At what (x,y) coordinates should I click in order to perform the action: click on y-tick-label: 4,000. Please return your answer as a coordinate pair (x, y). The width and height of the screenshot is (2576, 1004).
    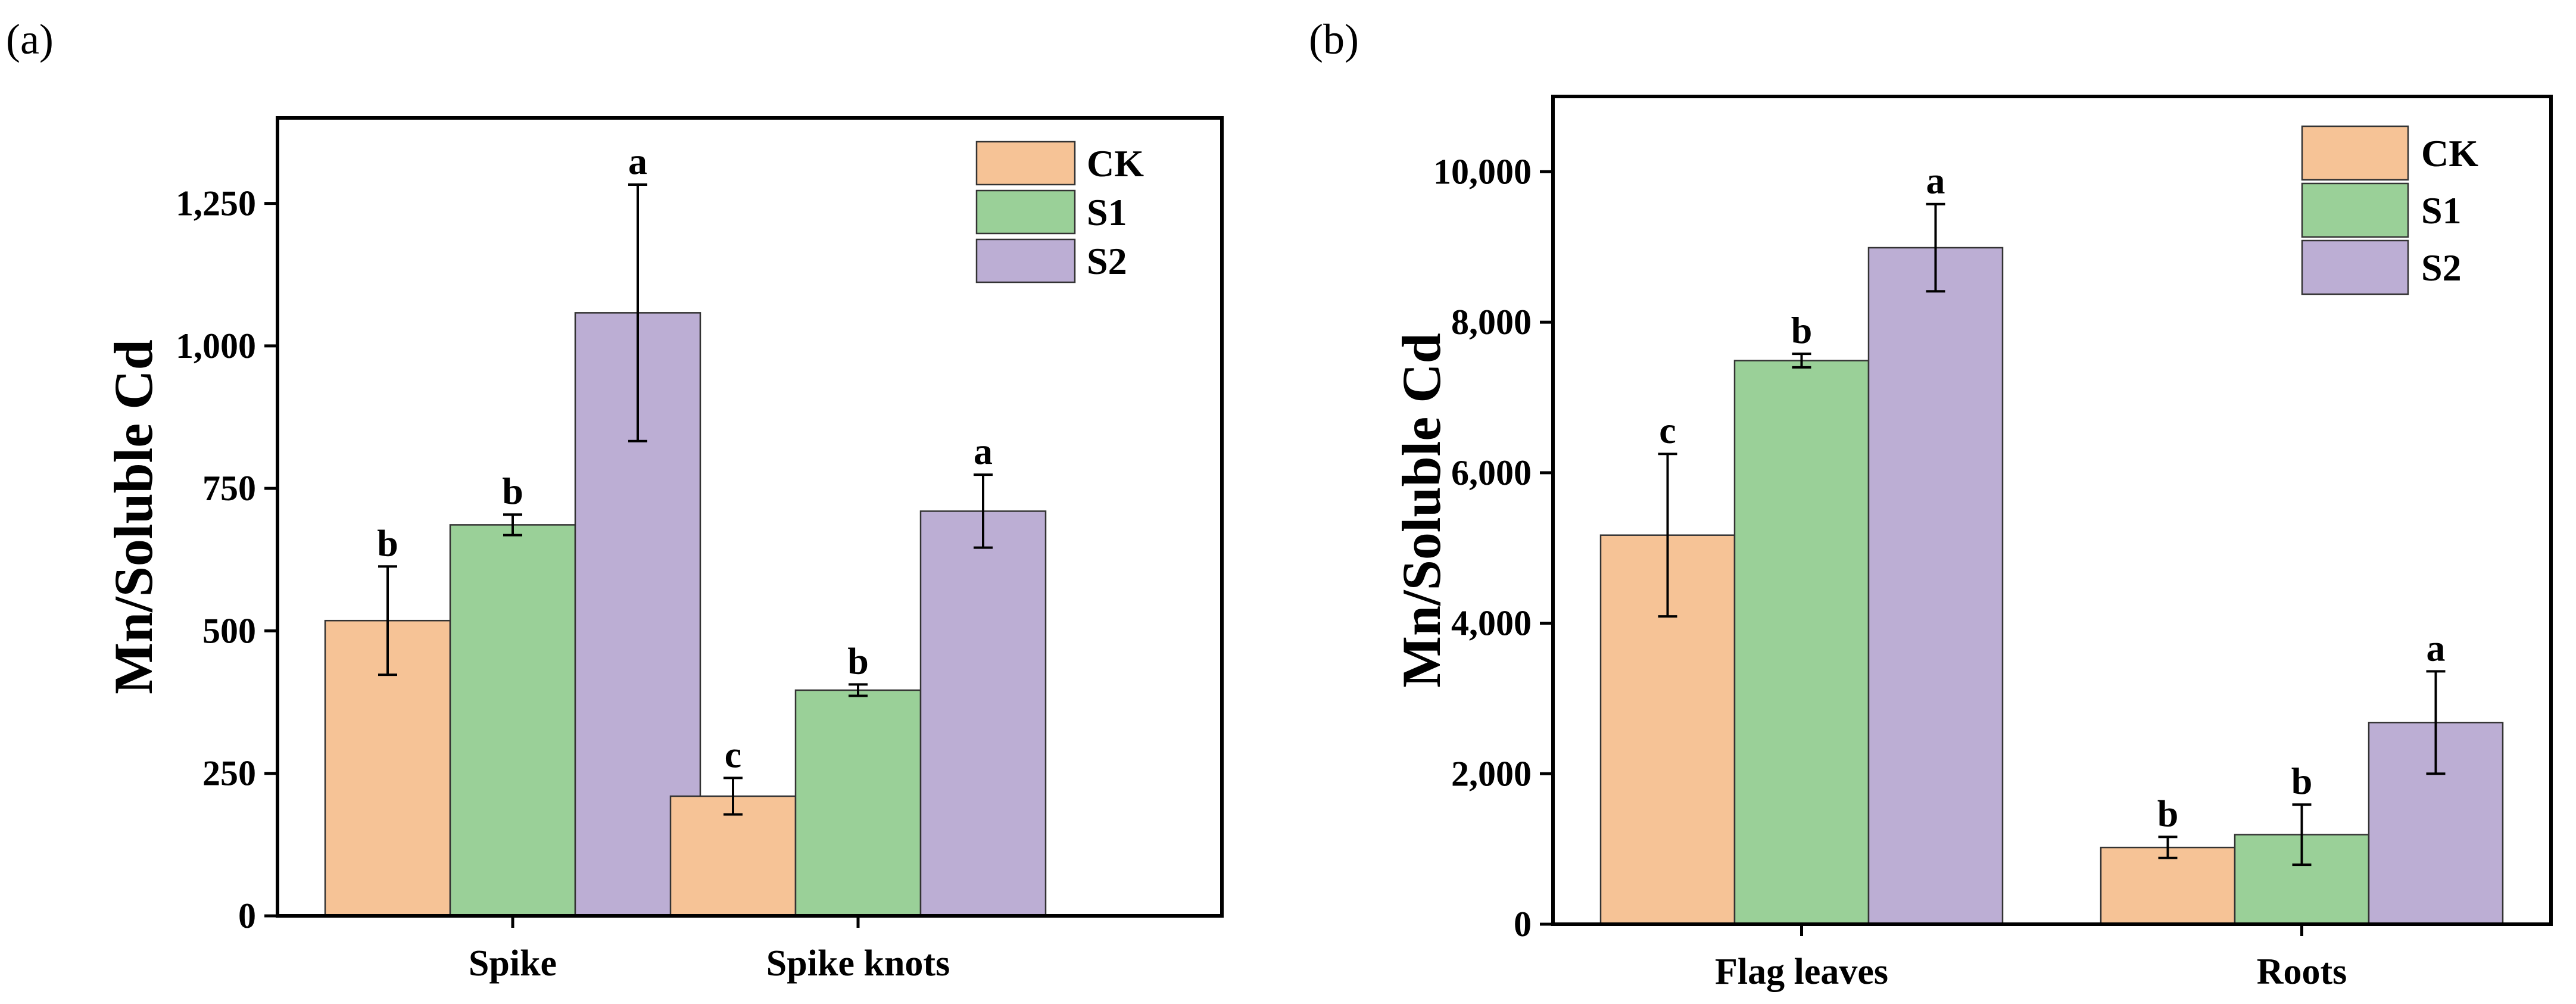
    Looking at the image, I should click on (1491, 623).